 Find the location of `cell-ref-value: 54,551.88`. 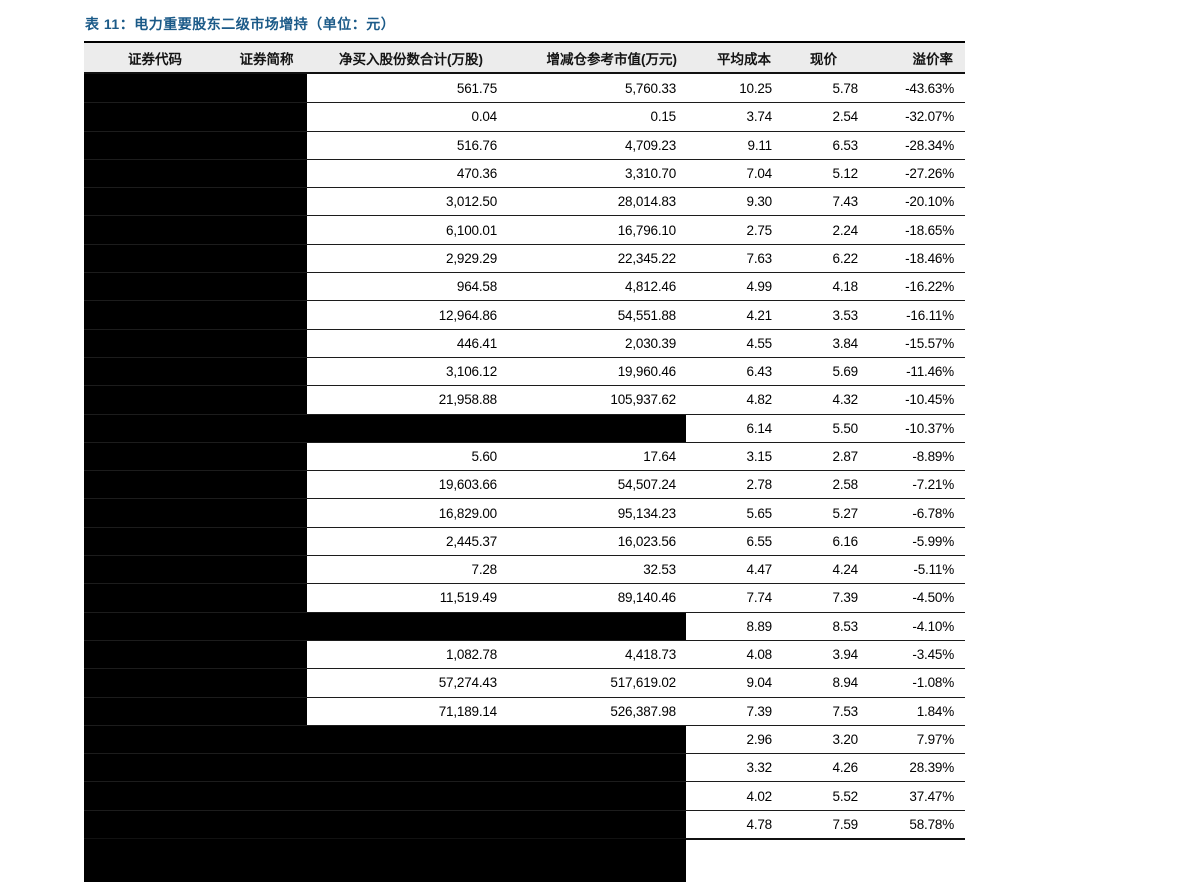

cell-ref-value: 54,551.88 is located at coordinates (646, 315).